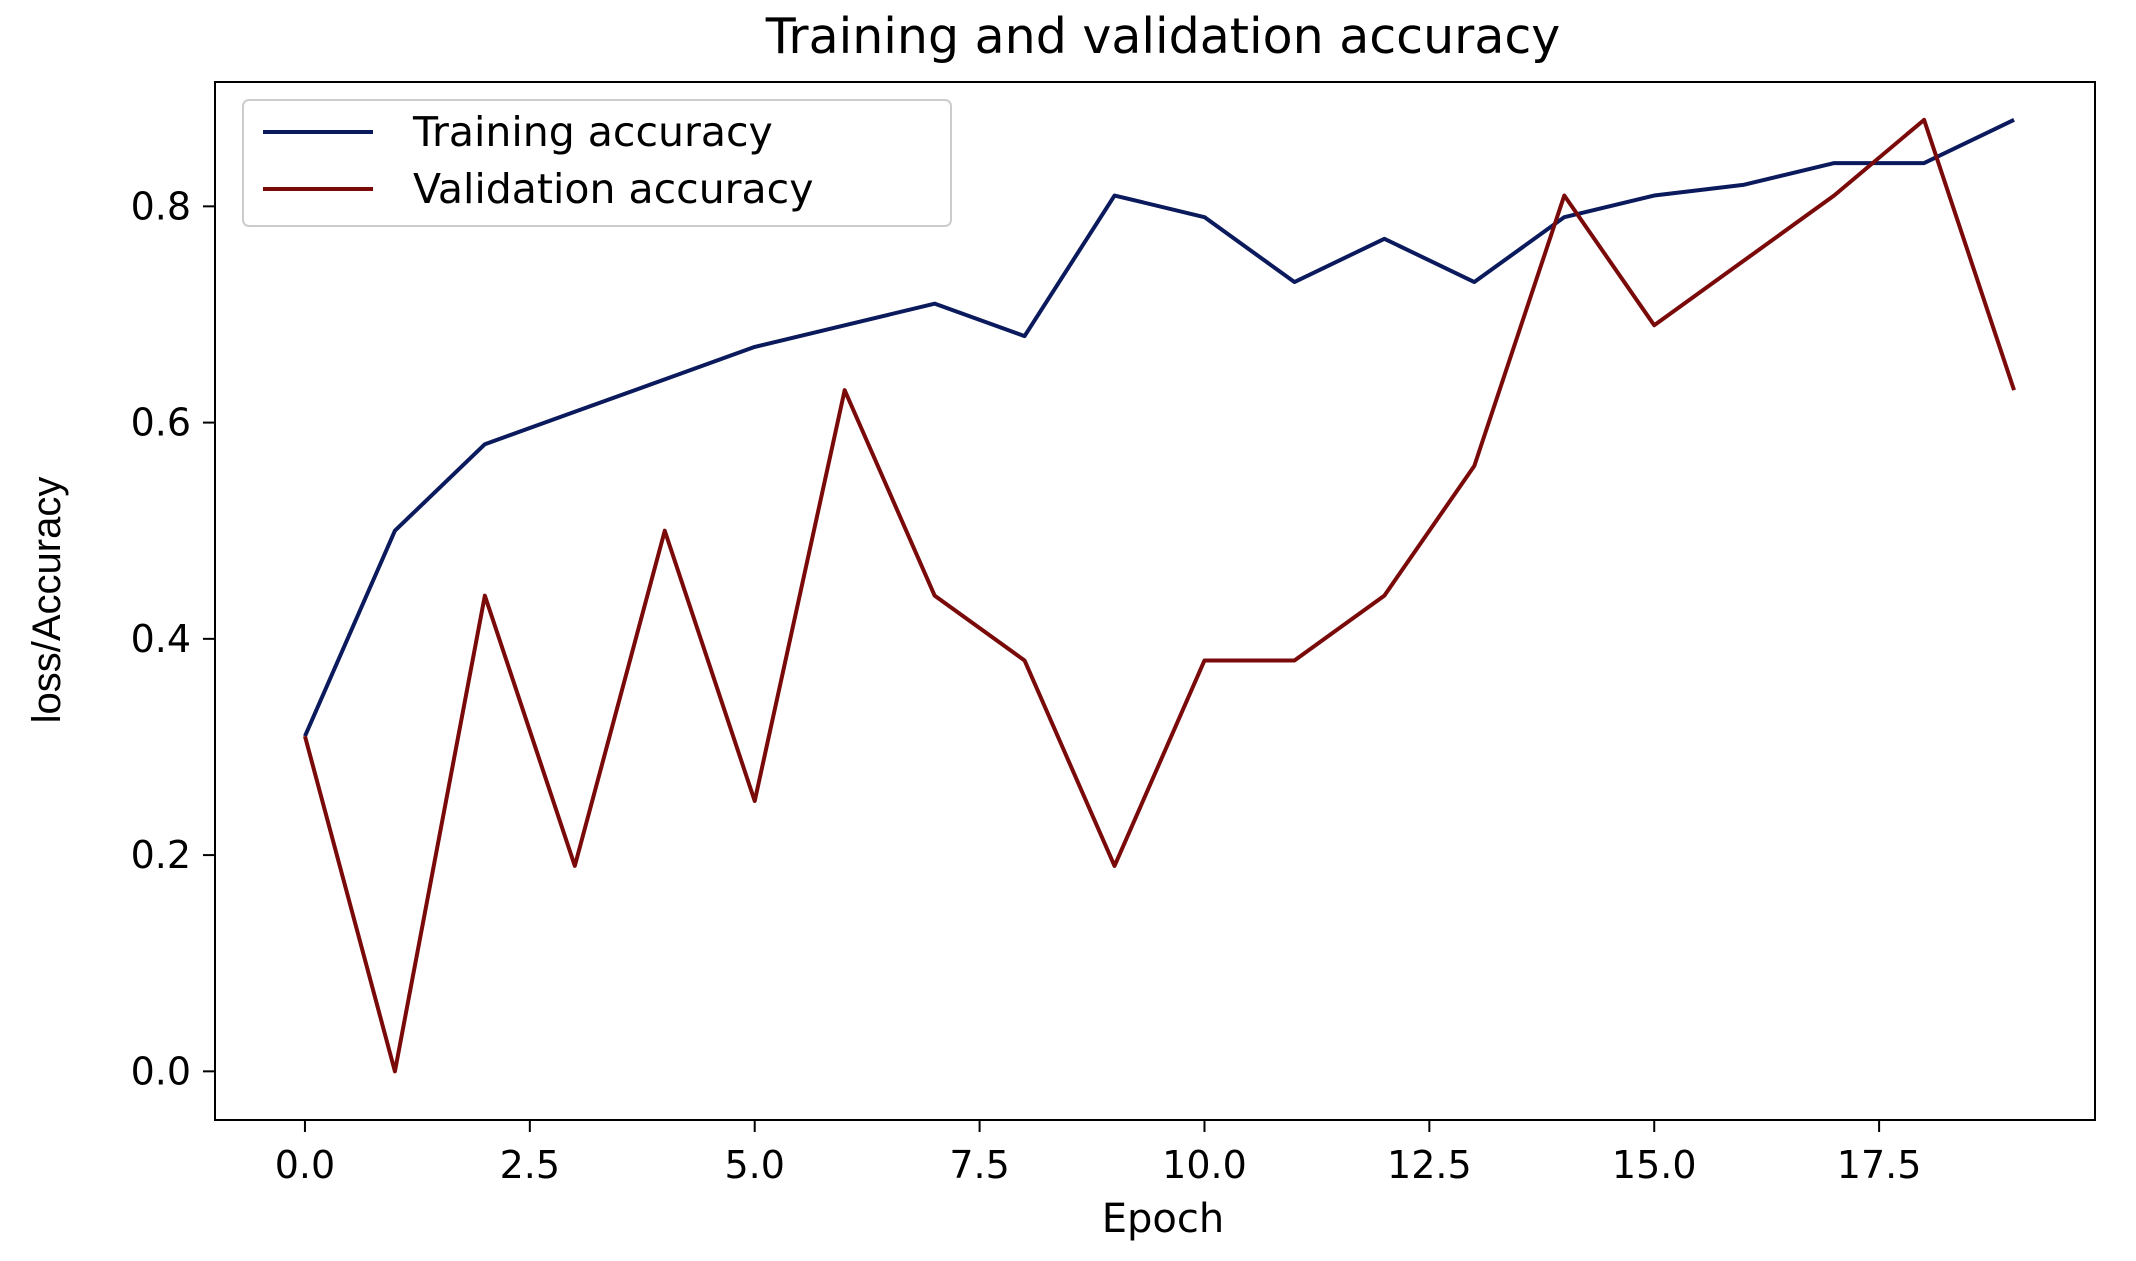  I want to click on y-tick-label: 0.2, so click(161, 855).